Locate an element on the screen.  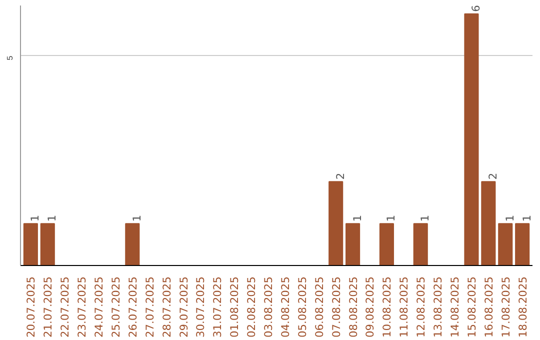
x-tick-label: 22.07.2025 is located at coordinates (65, 307).